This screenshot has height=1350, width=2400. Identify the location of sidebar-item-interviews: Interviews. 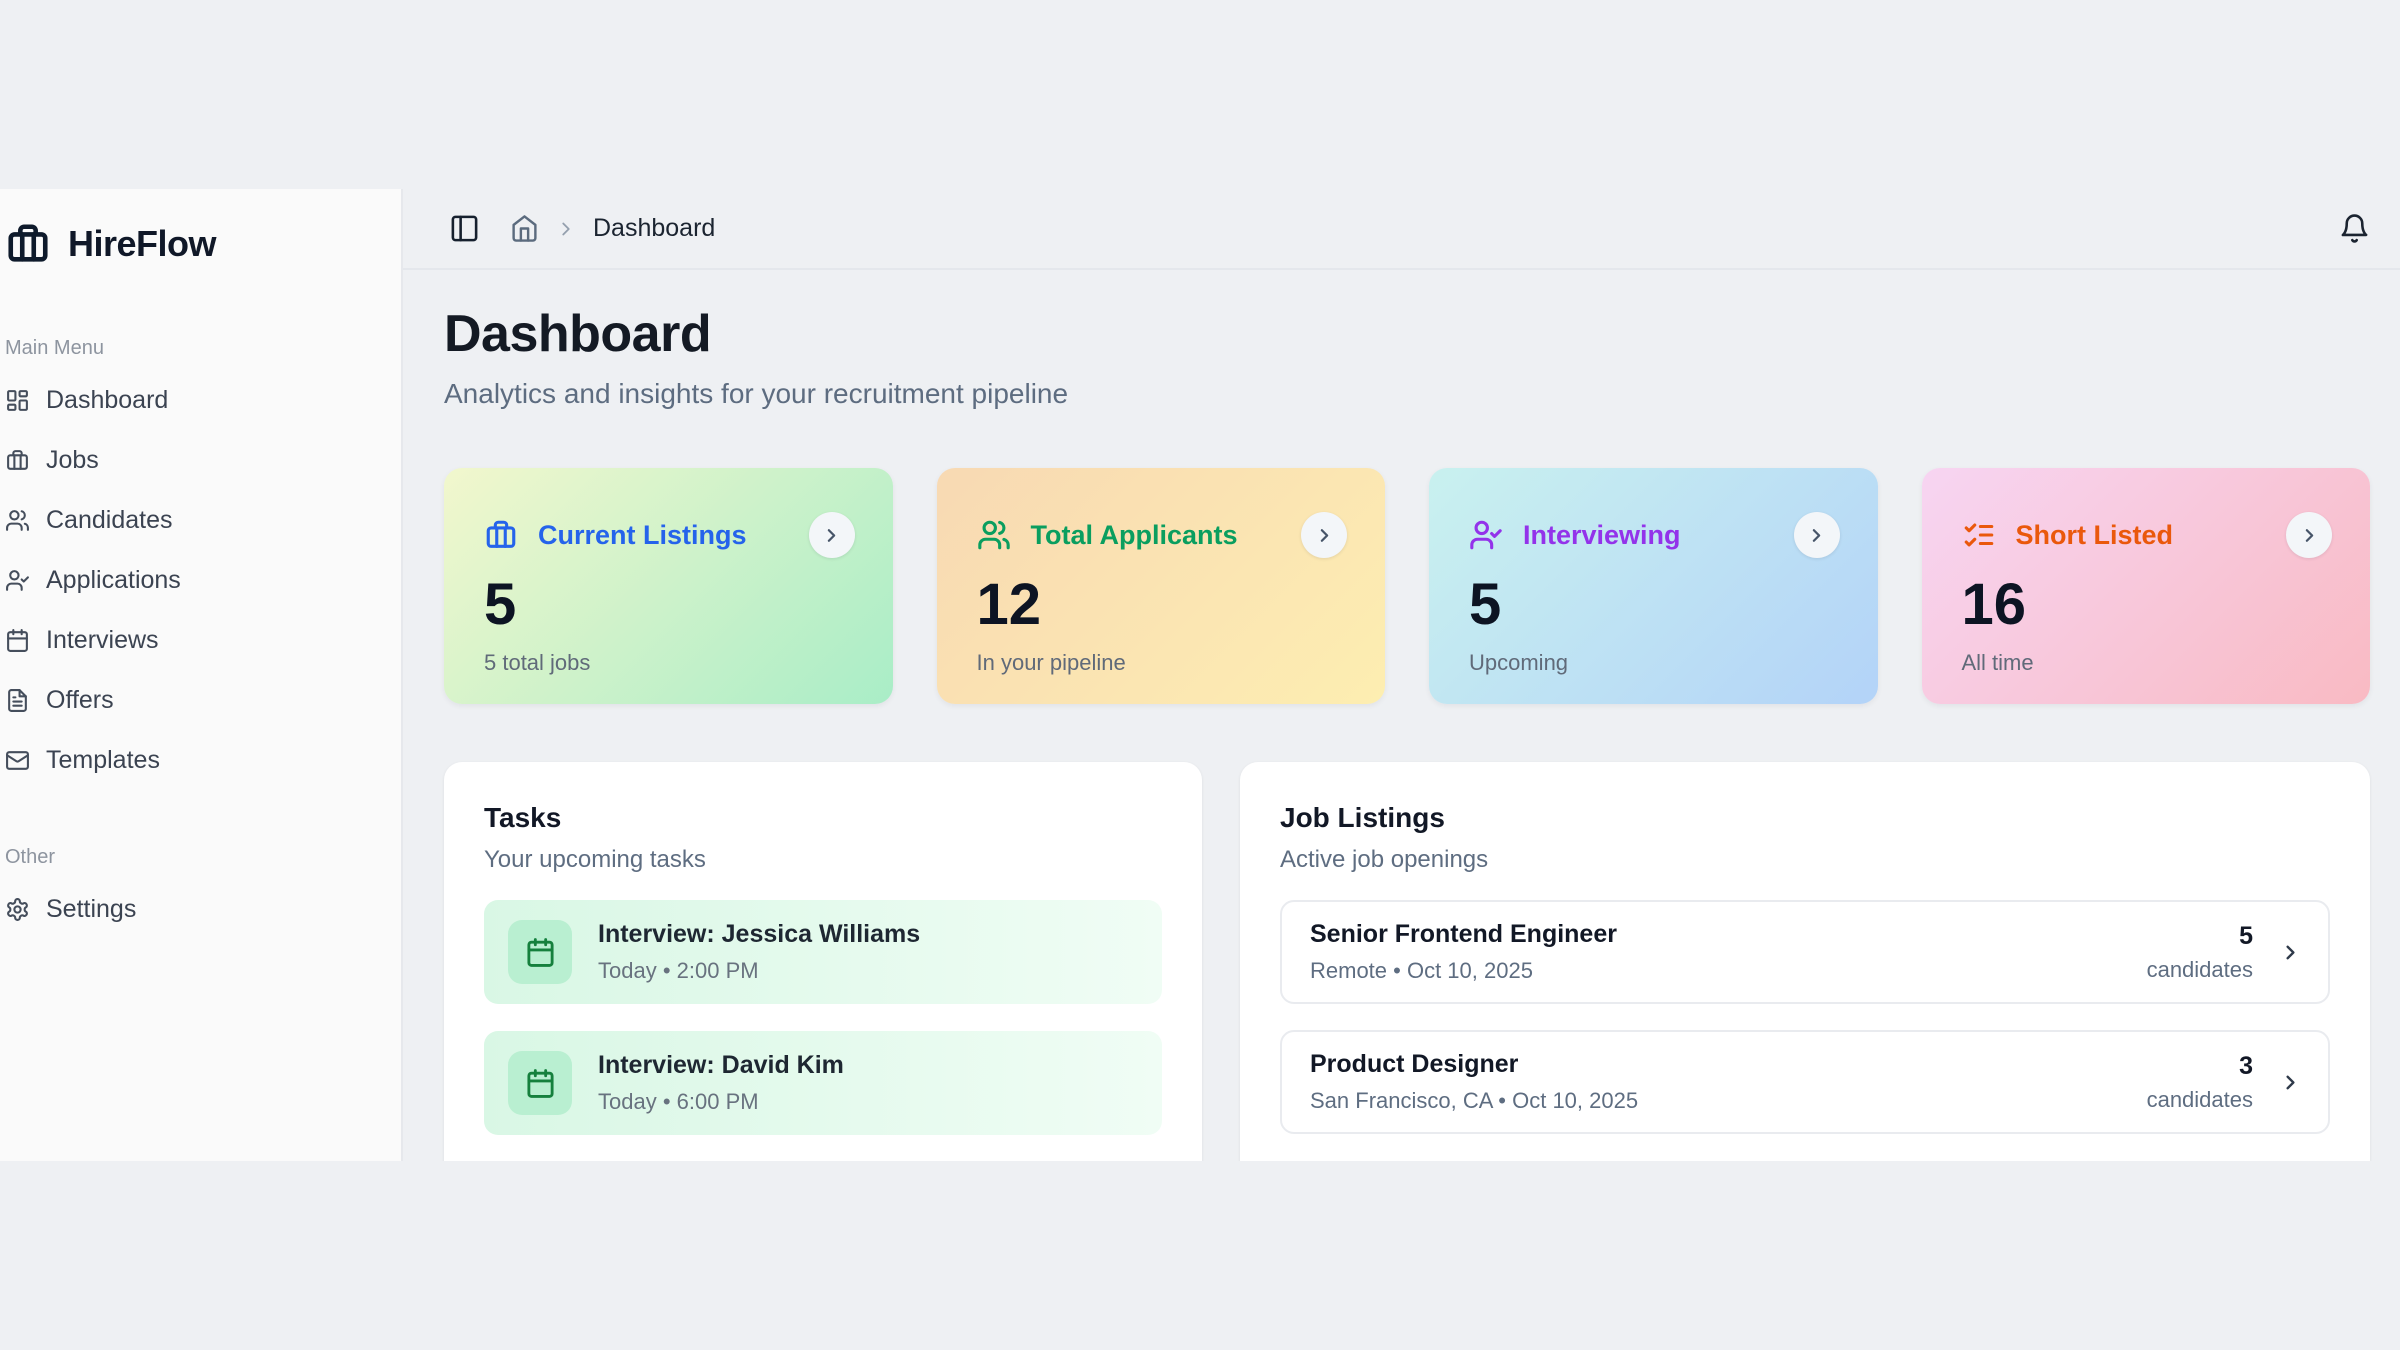
(195, 640).